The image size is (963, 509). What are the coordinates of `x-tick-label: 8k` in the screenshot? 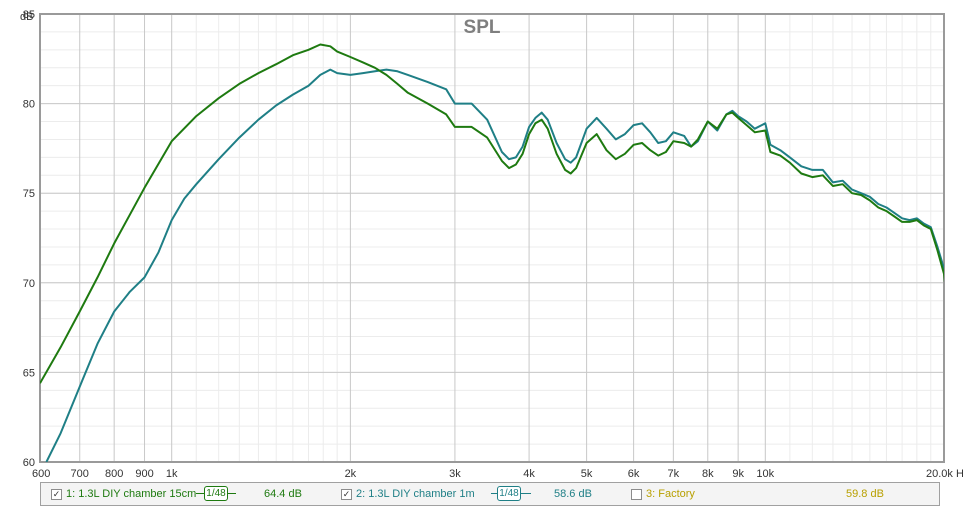 It's located at (708, 474).